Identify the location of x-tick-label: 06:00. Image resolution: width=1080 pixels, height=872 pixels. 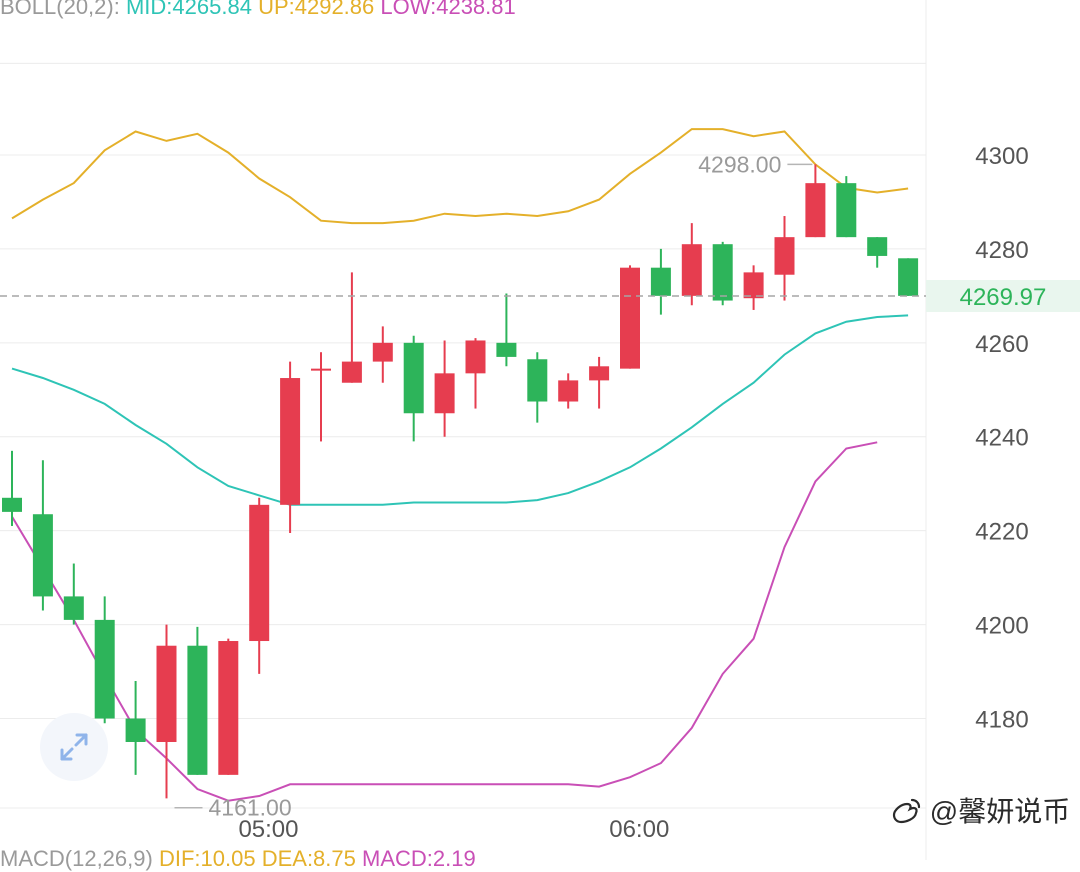
(639, 829).